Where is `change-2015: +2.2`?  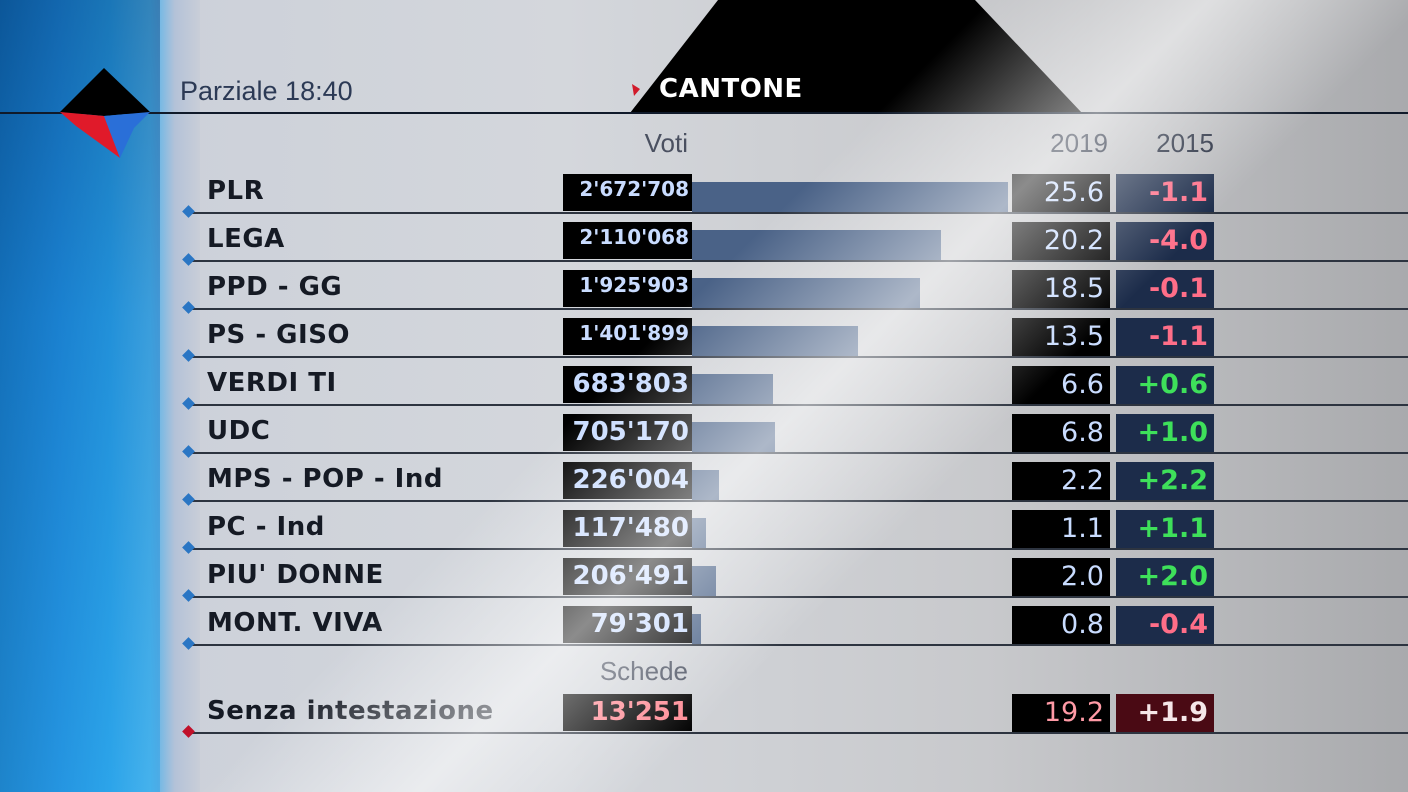
change-2015: +2.2 is located at coordinates (1165, 481).